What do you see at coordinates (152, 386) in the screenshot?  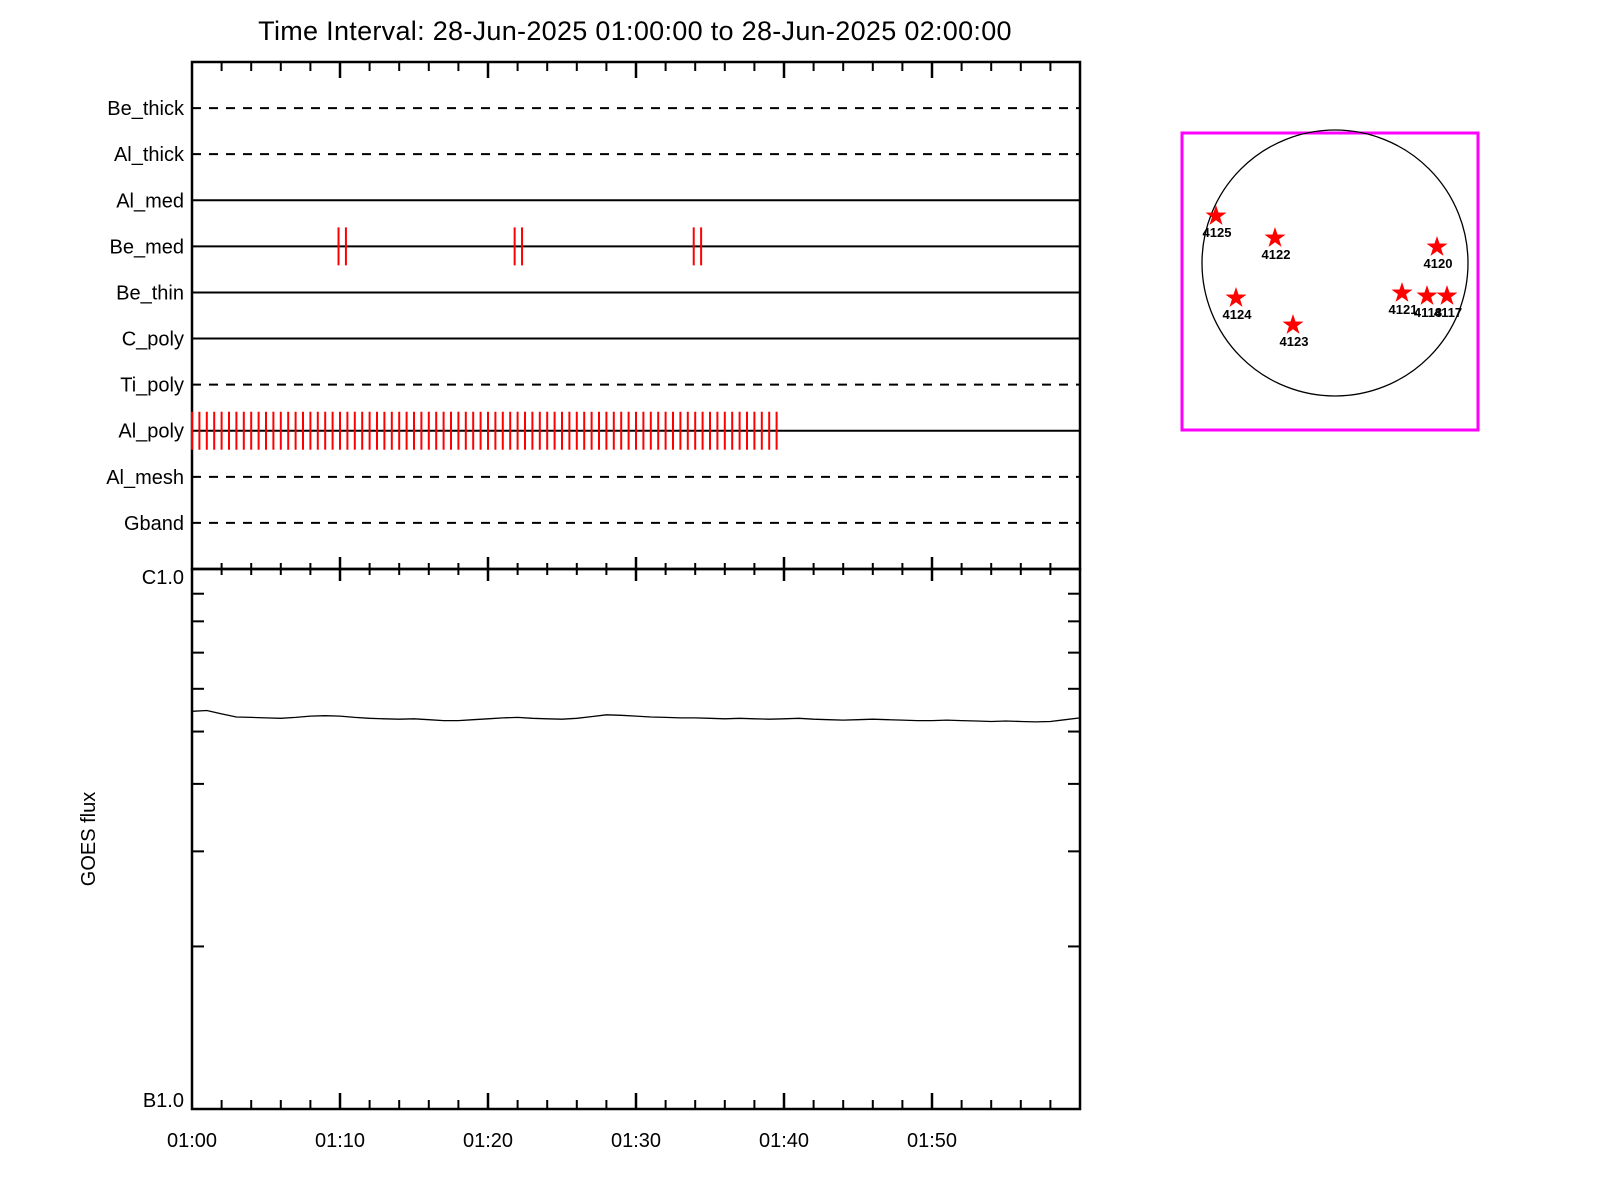 I see `filter-label-Ti_poly: Ti_poly` at bounding box center [152, 386].